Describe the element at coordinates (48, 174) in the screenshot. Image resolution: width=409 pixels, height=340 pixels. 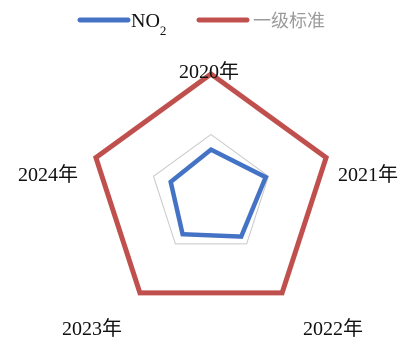
I see `category-label-2024: 2024年` at that location.